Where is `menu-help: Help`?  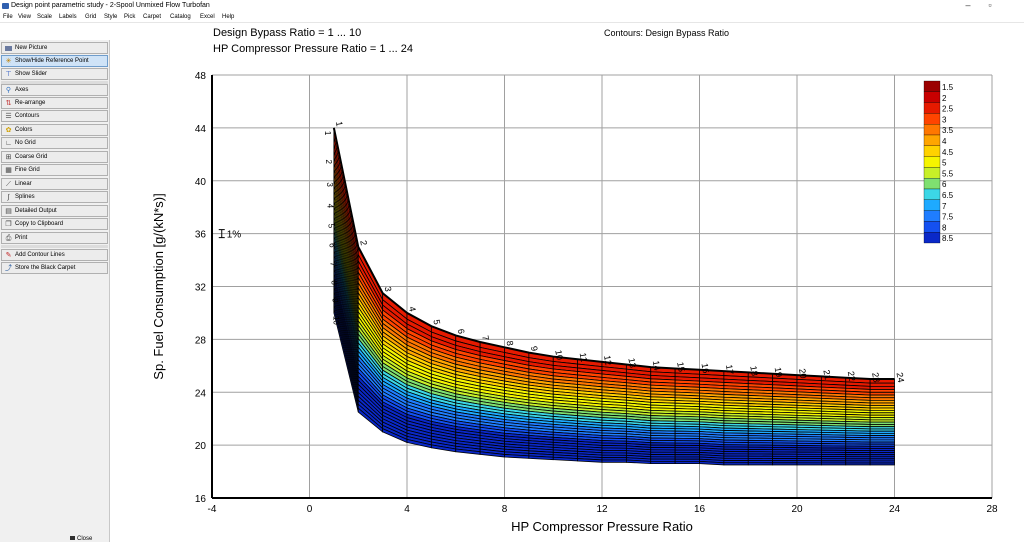 menu-help: Help is located at coordinates (228, 17).